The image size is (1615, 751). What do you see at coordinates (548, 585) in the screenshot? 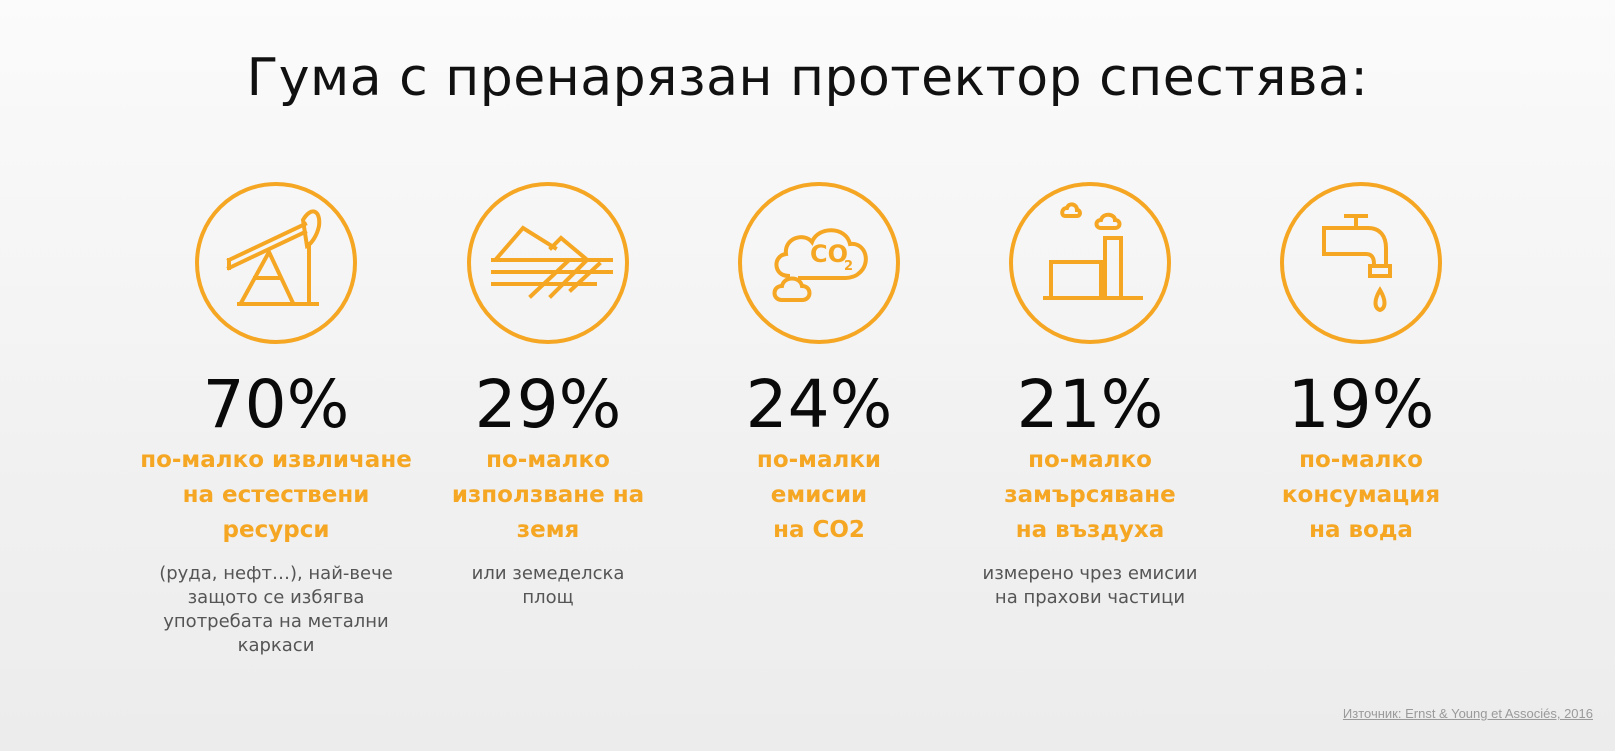
I see `stat-note: или земеделска площ` at bounding box center [548, 585].